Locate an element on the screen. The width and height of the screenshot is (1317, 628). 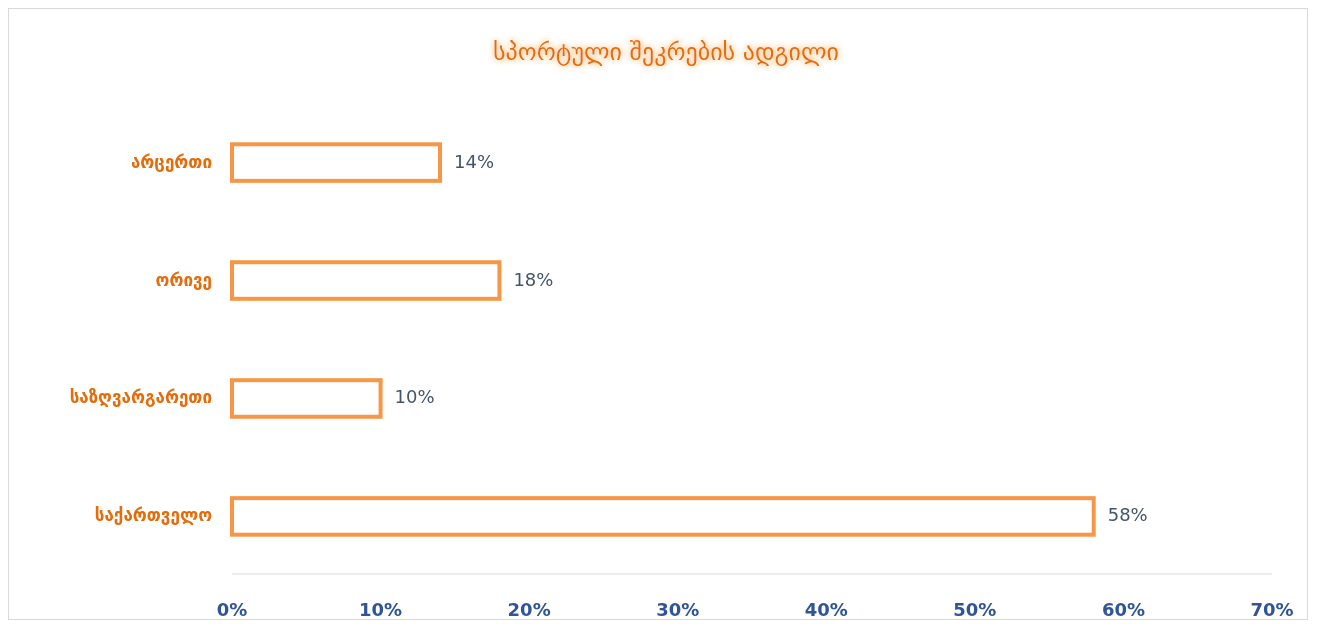
x-tick-label: 20% is located at coordinates (529, 609).